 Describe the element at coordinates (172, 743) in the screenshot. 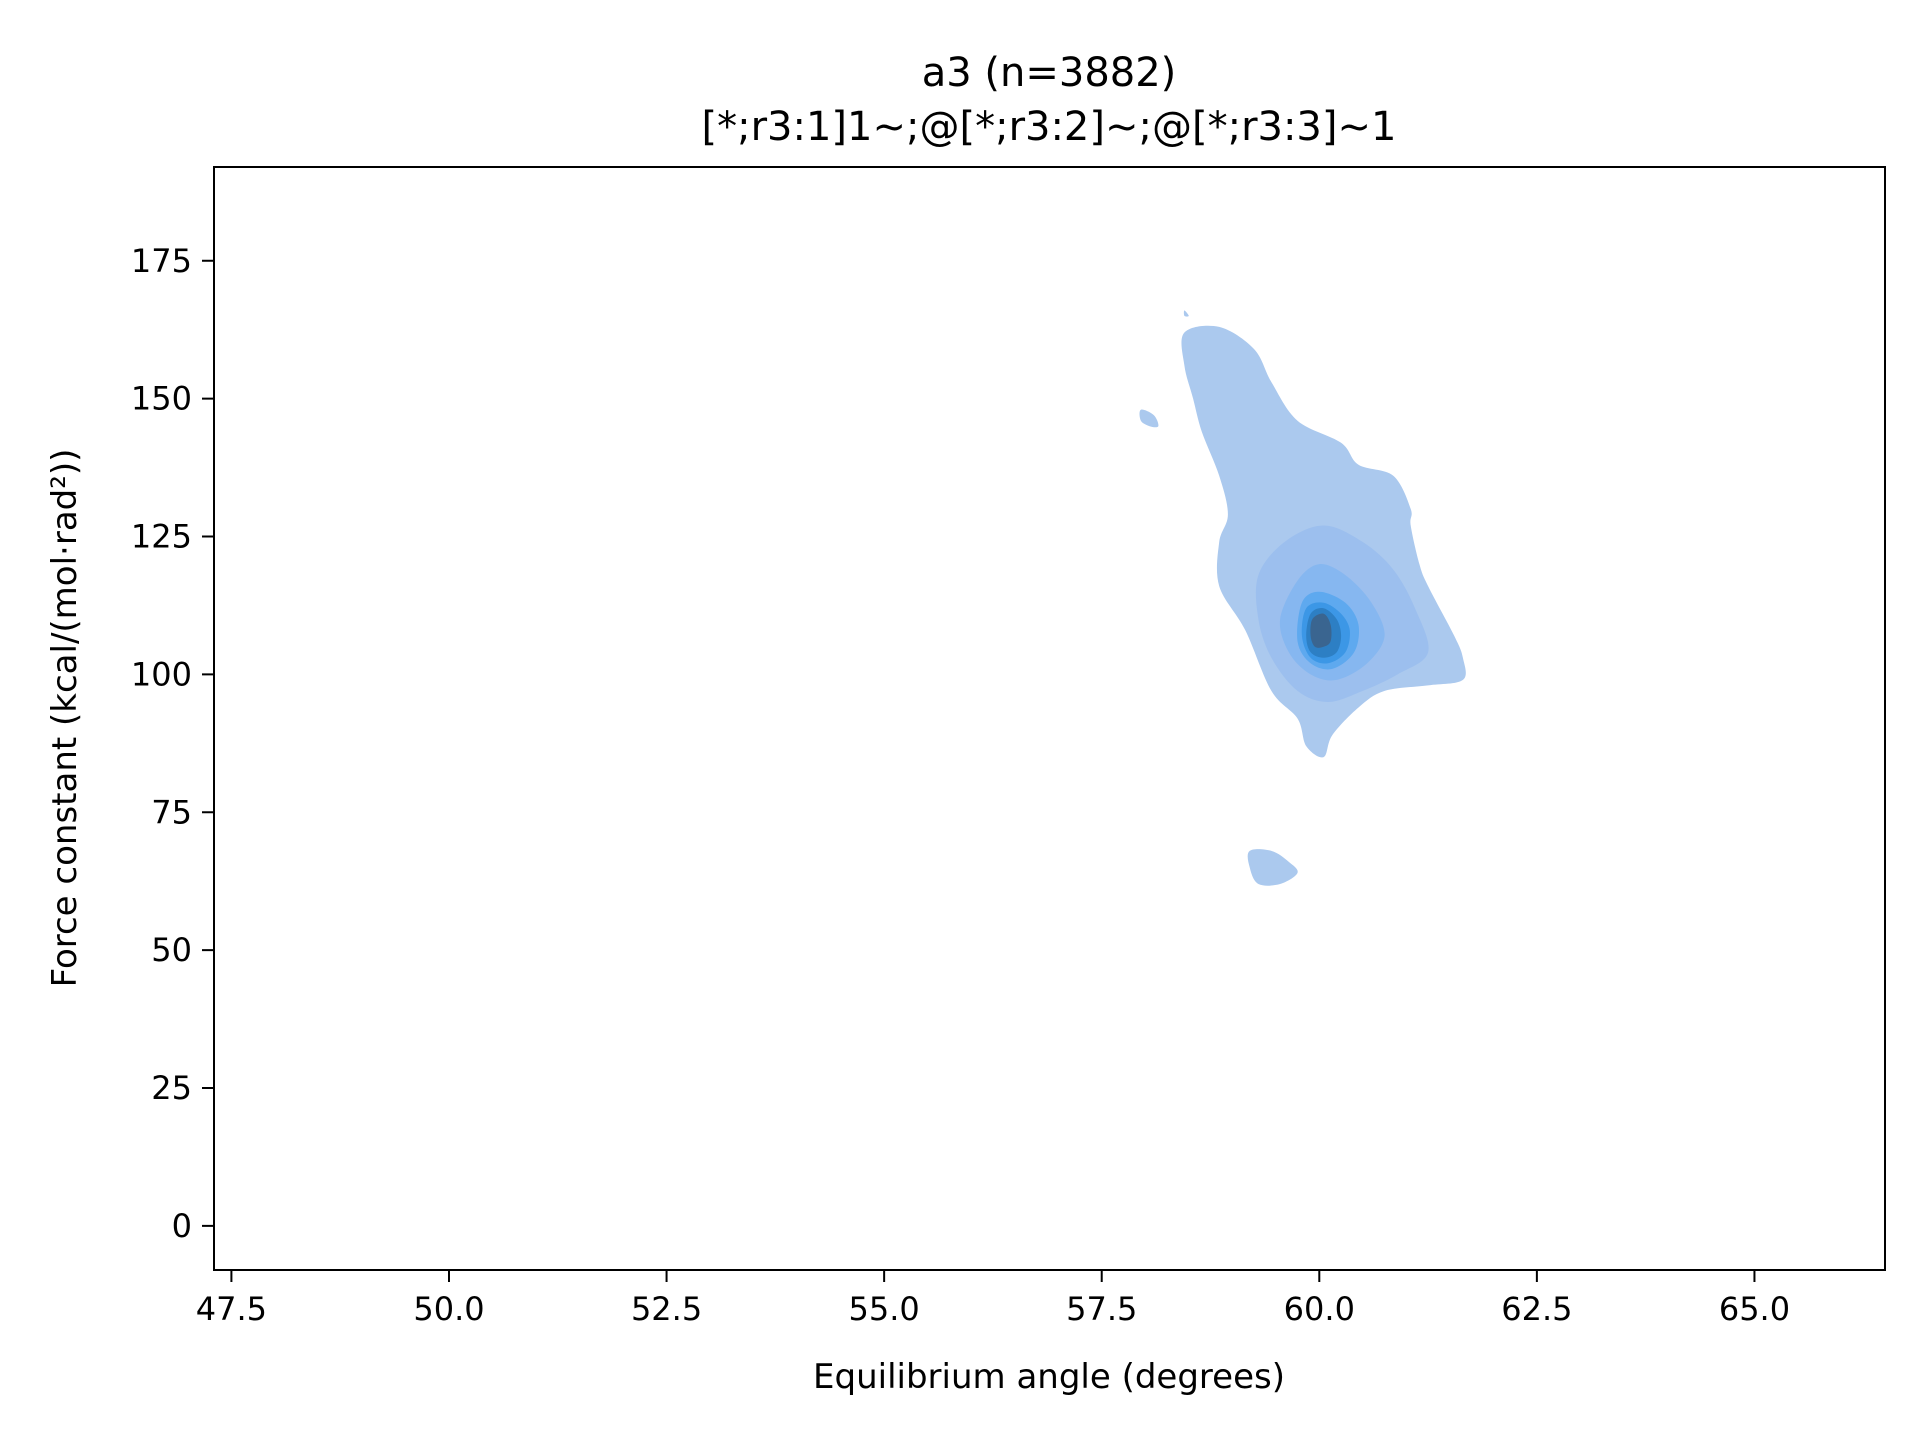

I see `y-axis-ticks: 0 25 50 75 100 125 150 175` at that location.